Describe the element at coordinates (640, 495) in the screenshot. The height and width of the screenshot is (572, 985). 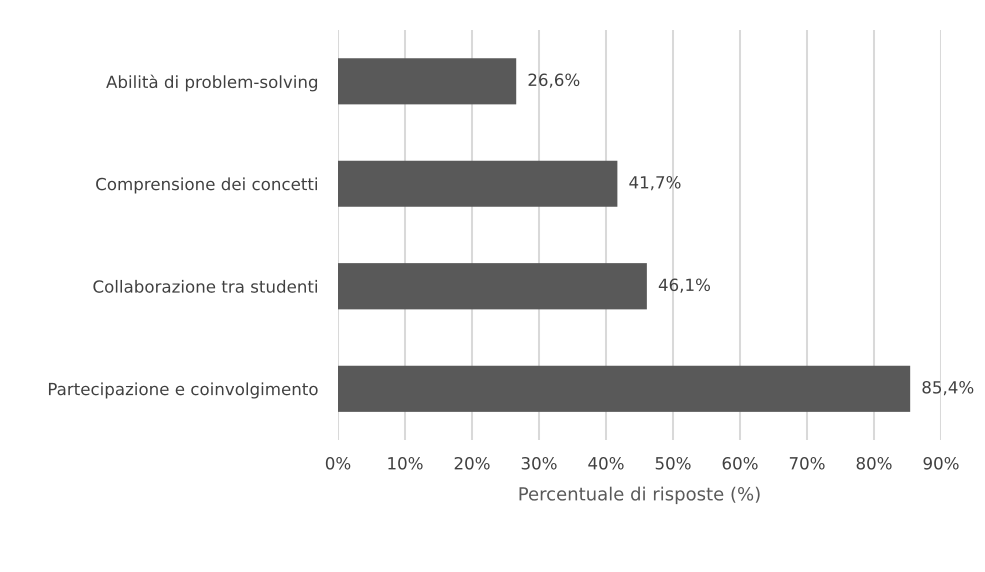
I see `x-axis-title: Percentuale di risposte (%)` at that location.